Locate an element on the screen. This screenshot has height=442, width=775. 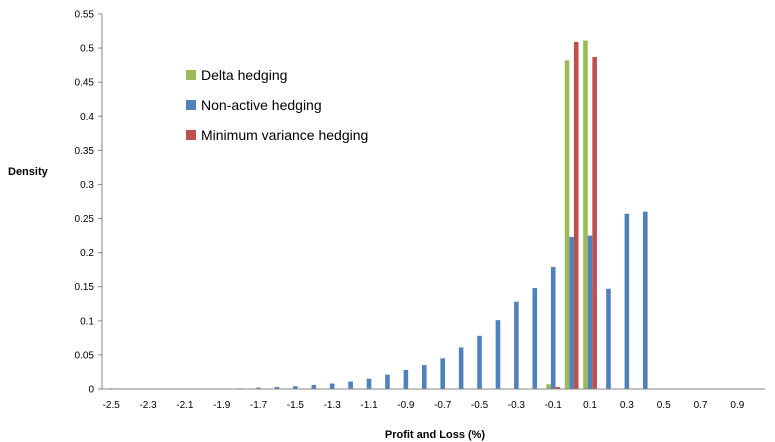
x-tick-label: 0.7 is located at coordinates (701, 405).